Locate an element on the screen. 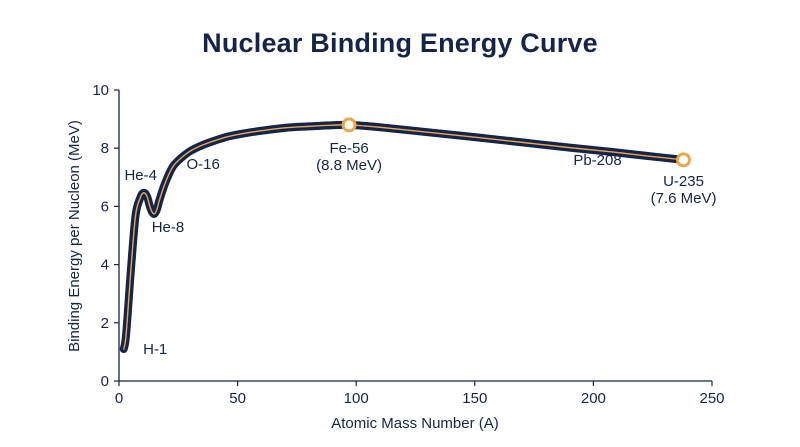  annotation-label: H-1 is located at coordinates (155, 349).